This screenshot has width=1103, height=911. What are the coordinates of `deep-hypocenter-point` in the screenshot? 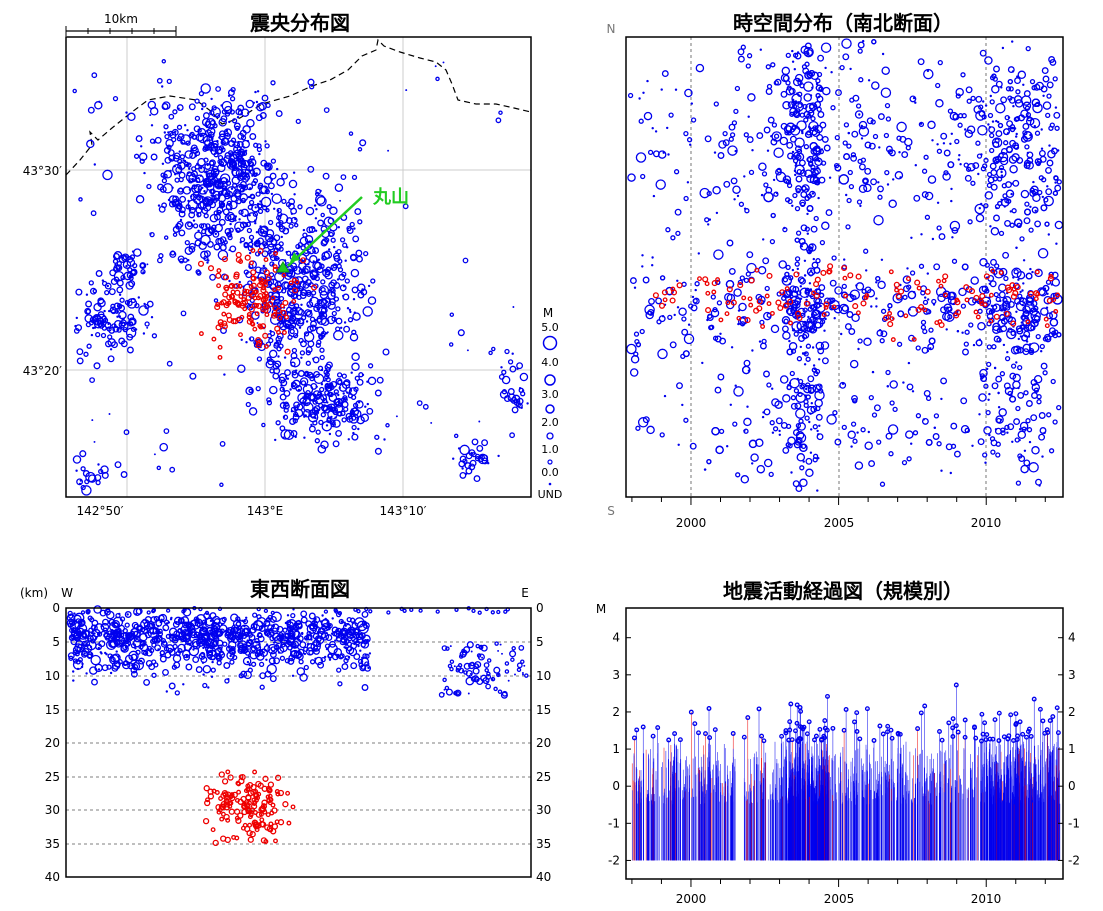 It's located at (265, 812).